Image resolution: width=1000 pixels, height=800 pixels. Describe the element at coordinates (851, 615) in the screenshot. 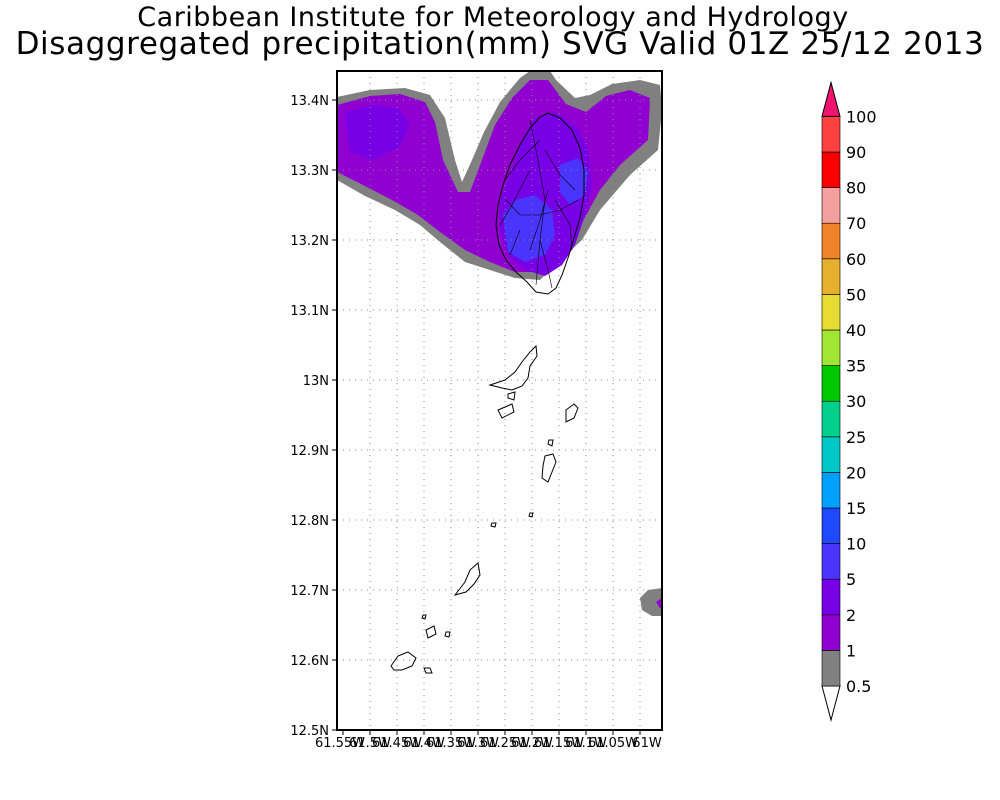

I see `colorbar-level-label: 2` at that location.